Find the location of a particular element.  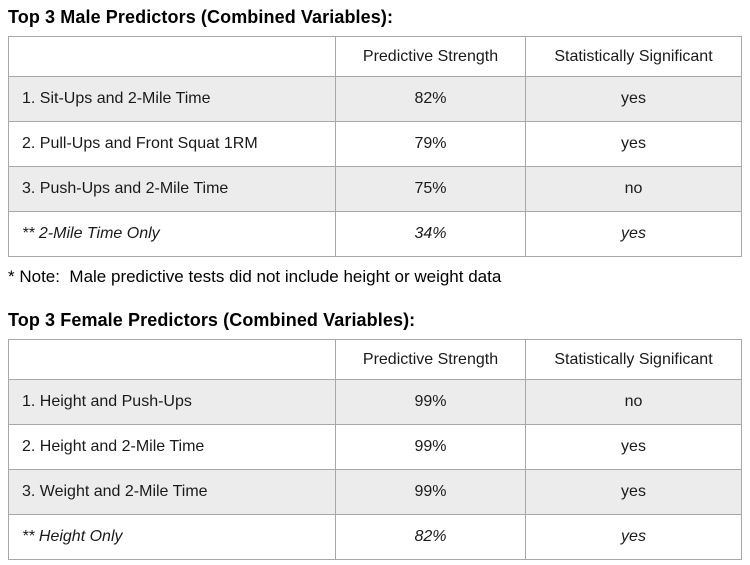

table-row: 3. Weight and 2-Mile Time 99% yes is located at coordinates (375, 492).